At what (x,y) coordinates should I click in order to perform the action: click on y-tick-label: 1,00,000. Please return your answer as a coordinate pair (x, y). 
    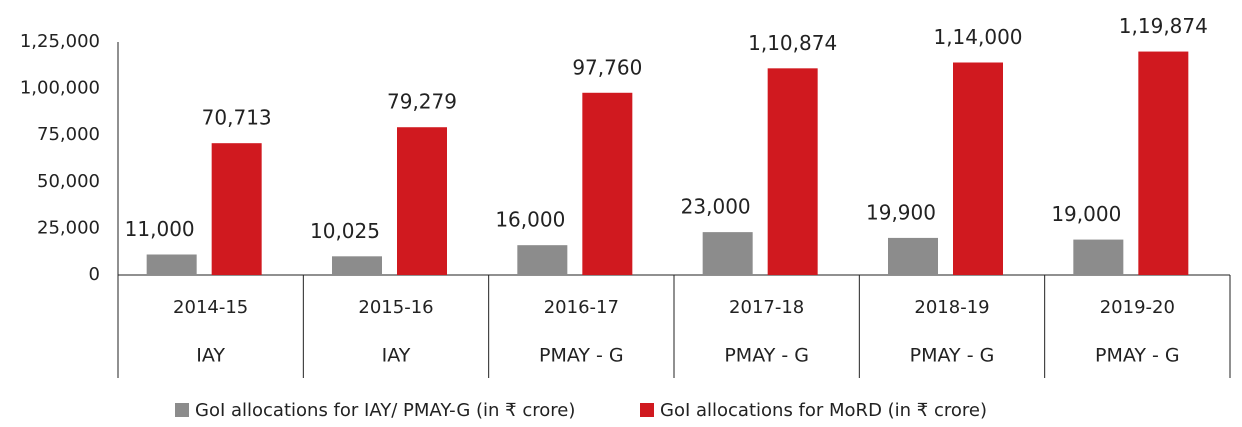
    Looking at the image, I should click on (60, 88).